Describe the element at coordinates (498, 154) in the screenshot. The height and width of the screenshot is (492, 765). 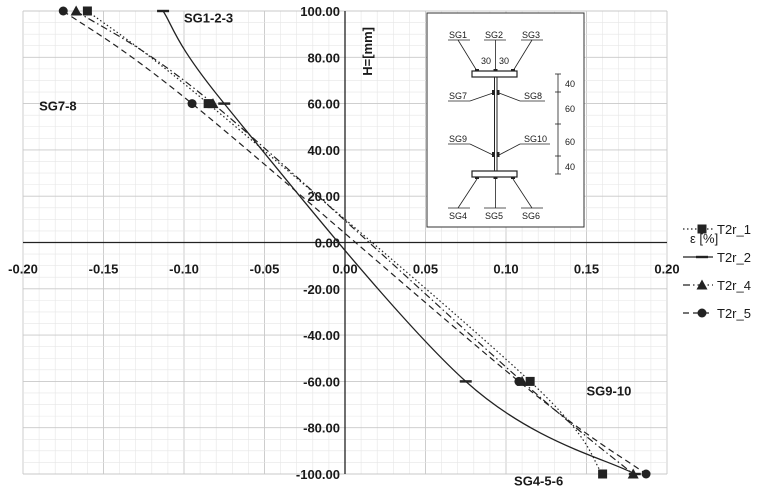
I see `sg10-mark` at that location.